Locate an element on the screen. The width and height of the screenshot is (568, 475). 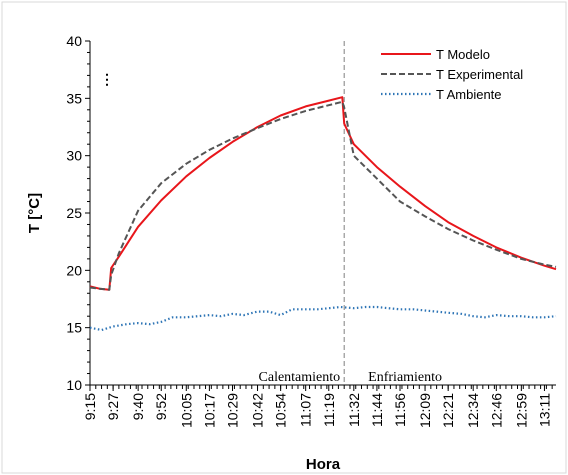
x-tick-label: 11:07 is located at coordinates (306, 410).